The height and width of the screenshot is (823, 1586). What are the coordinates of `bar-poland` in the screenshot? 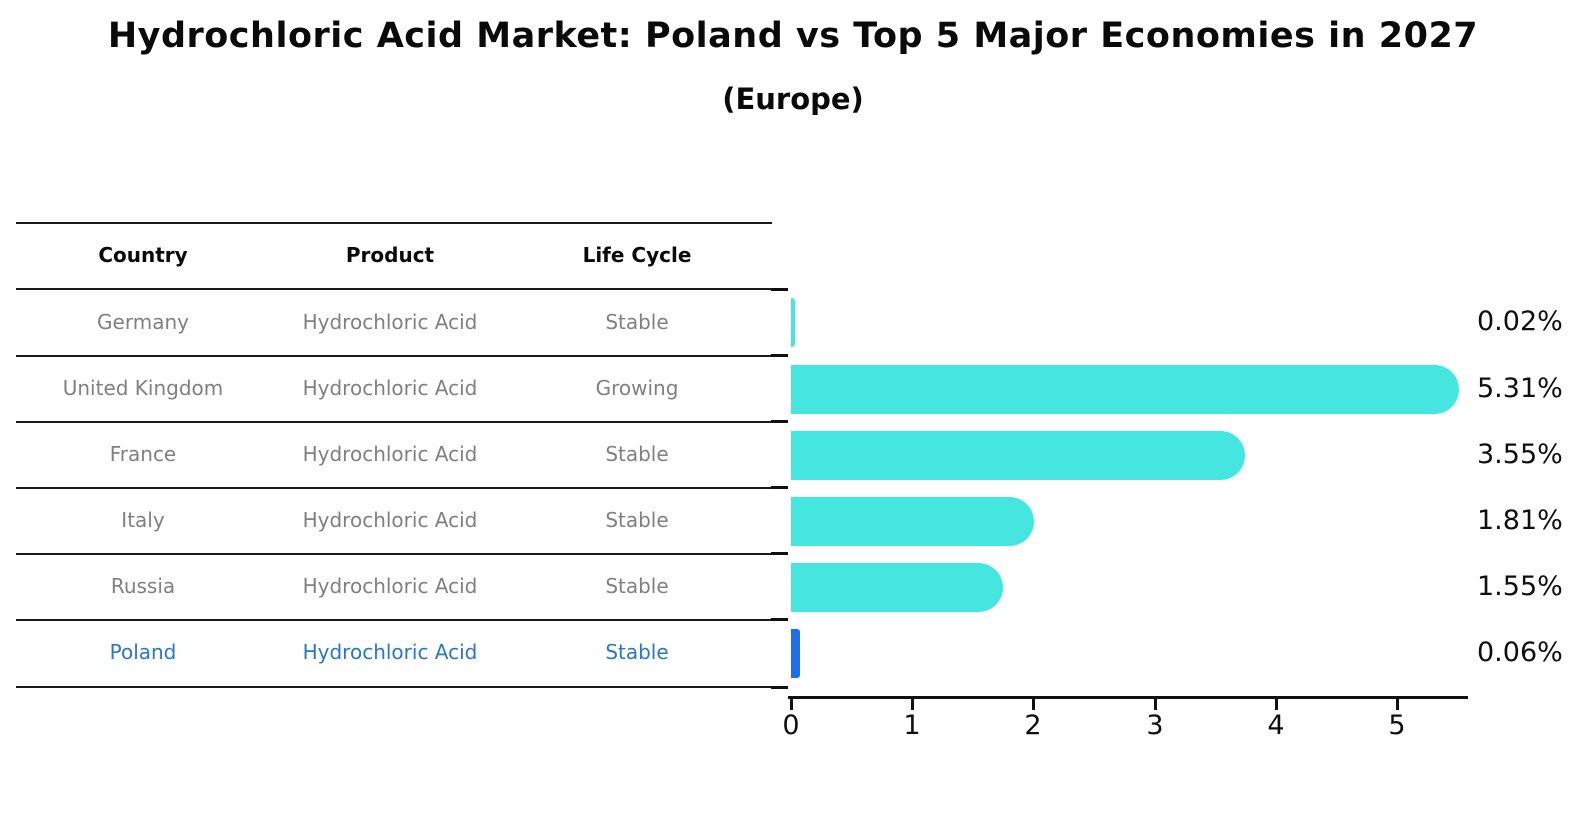 It's located at (796, 653).